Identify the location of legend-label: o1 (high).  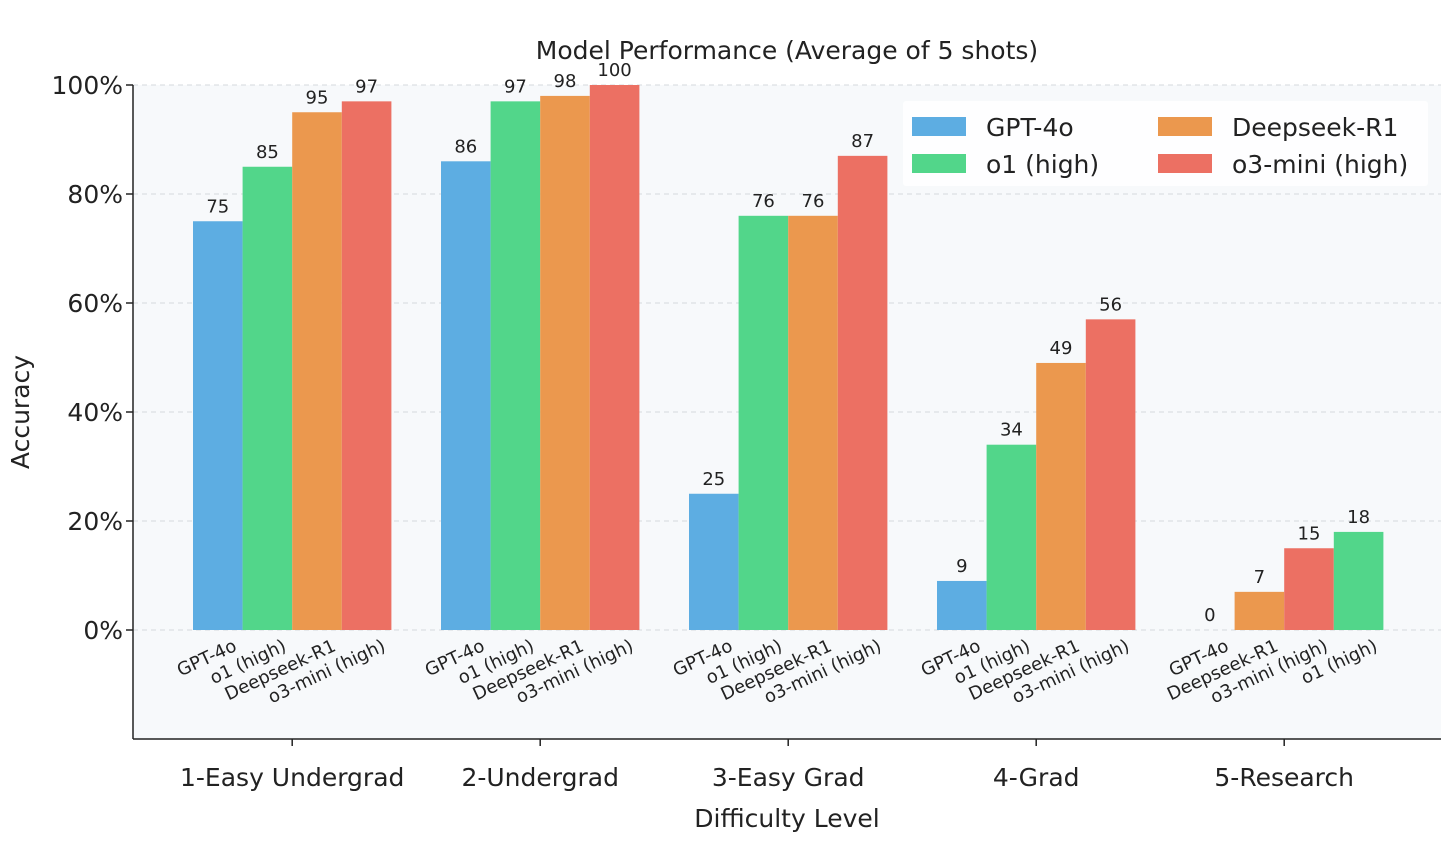
(1042, 164).